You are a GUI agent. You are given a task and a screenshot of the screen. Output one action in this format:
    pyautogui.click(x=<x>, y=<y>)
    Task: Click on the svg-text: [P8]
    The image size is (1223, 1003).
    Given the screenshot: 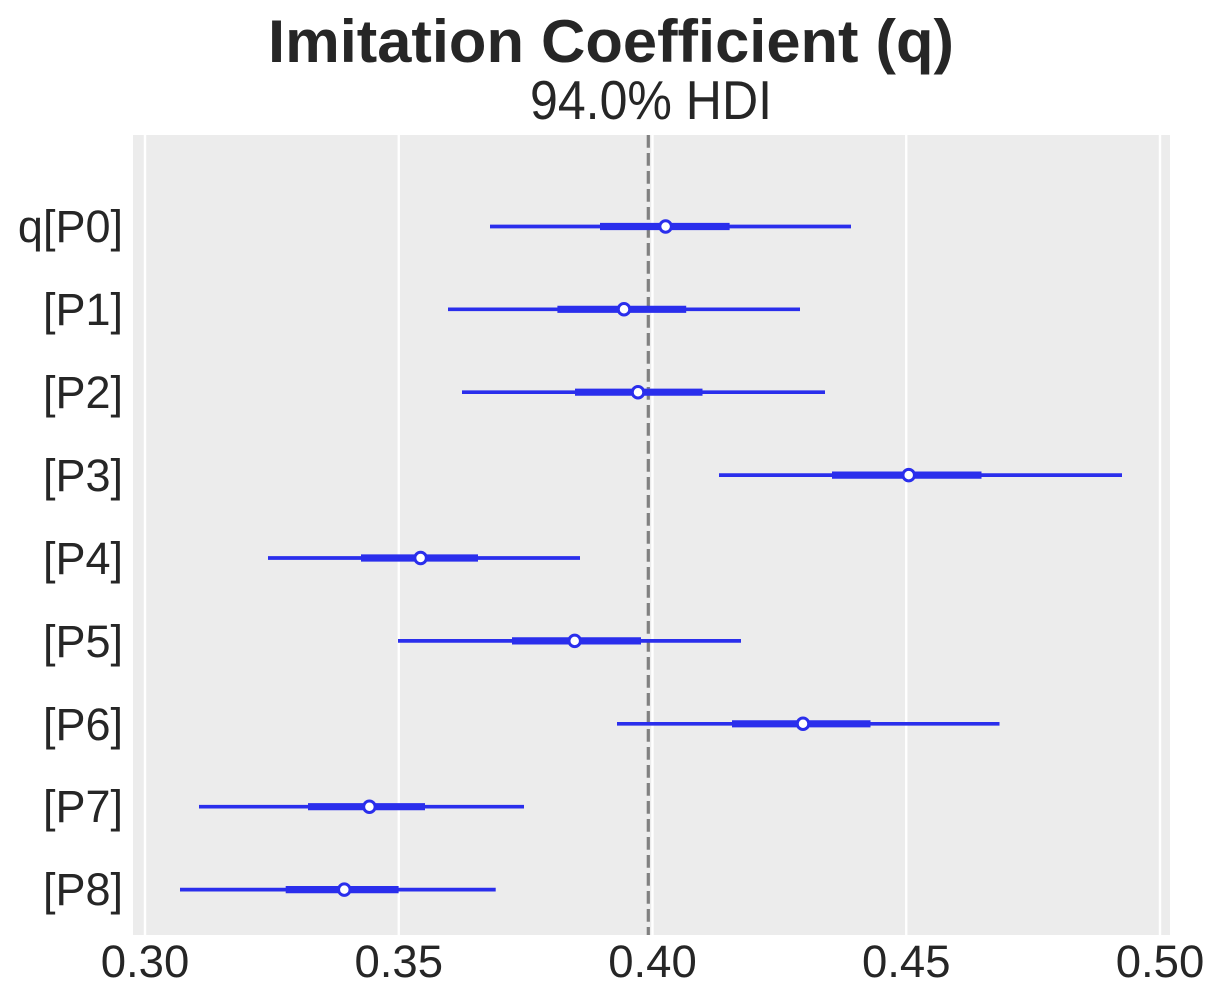 What is the action you would take?
    pyautogui.click(x=83, y=889)
    